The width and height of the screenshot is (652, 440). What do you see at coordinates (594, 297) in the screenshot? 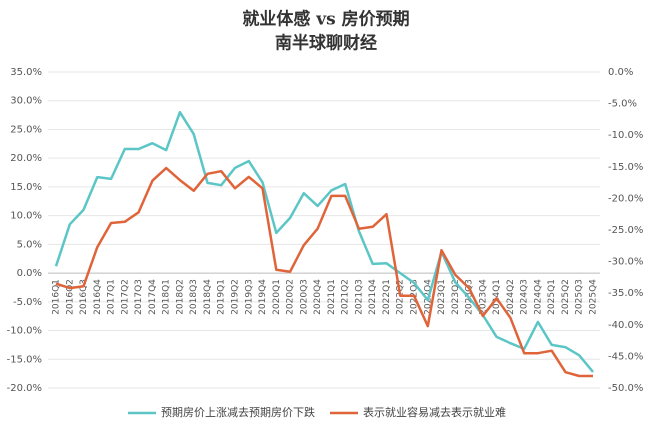
I see `x-tick-label: 2025Q4` at bounding box center [594, 297].